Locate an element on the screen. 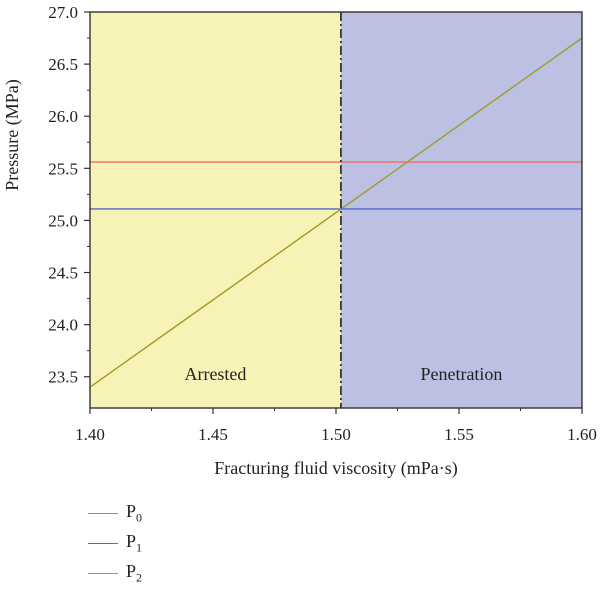  x-tick-label: 1.50 is located at coordinates (336, 434).